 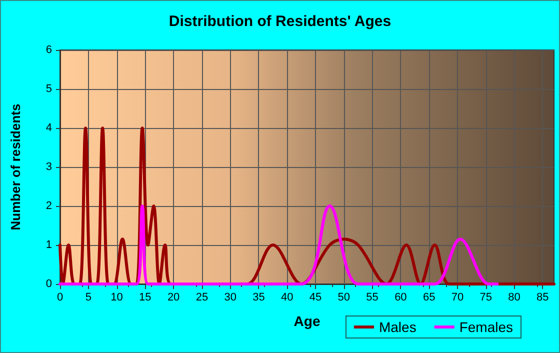 I want to click on y-tick-label: 2, so click(x=49, y=206).